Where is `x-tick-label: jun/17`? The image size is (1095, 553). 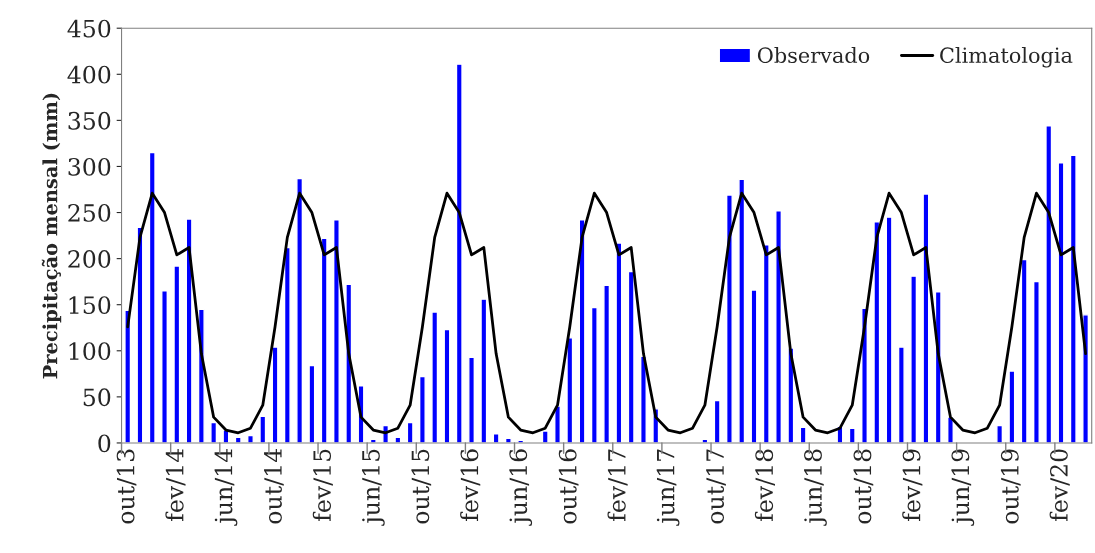
x-tick-label: jun/17 is located at coordinates (668, 487).